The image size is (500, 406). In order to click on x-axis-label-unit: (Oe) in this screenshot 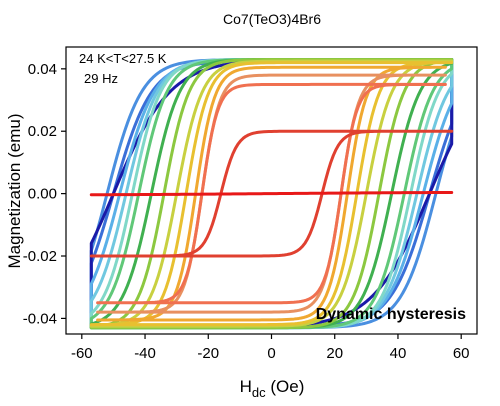, I will do `click(285, 386)`.